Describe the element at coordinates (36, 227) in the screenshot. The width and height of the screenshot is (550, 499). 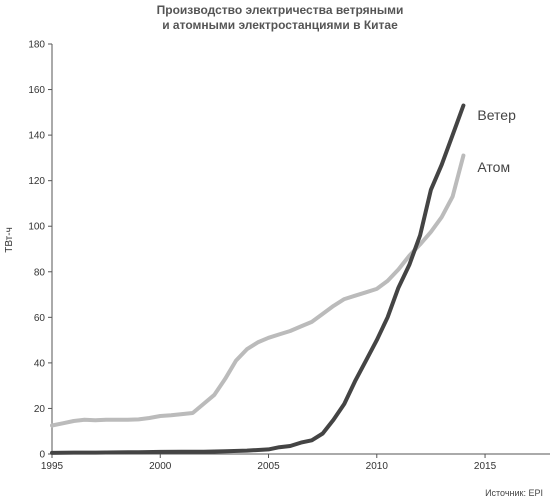
I see `y-tick-label: 100` at that location.